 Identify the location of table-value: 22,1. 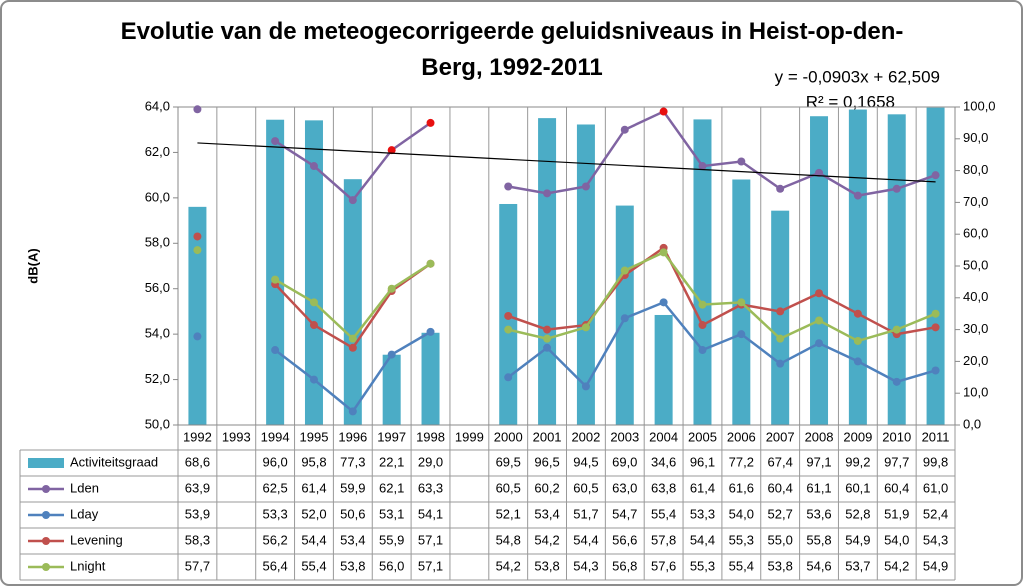
(391, 461).